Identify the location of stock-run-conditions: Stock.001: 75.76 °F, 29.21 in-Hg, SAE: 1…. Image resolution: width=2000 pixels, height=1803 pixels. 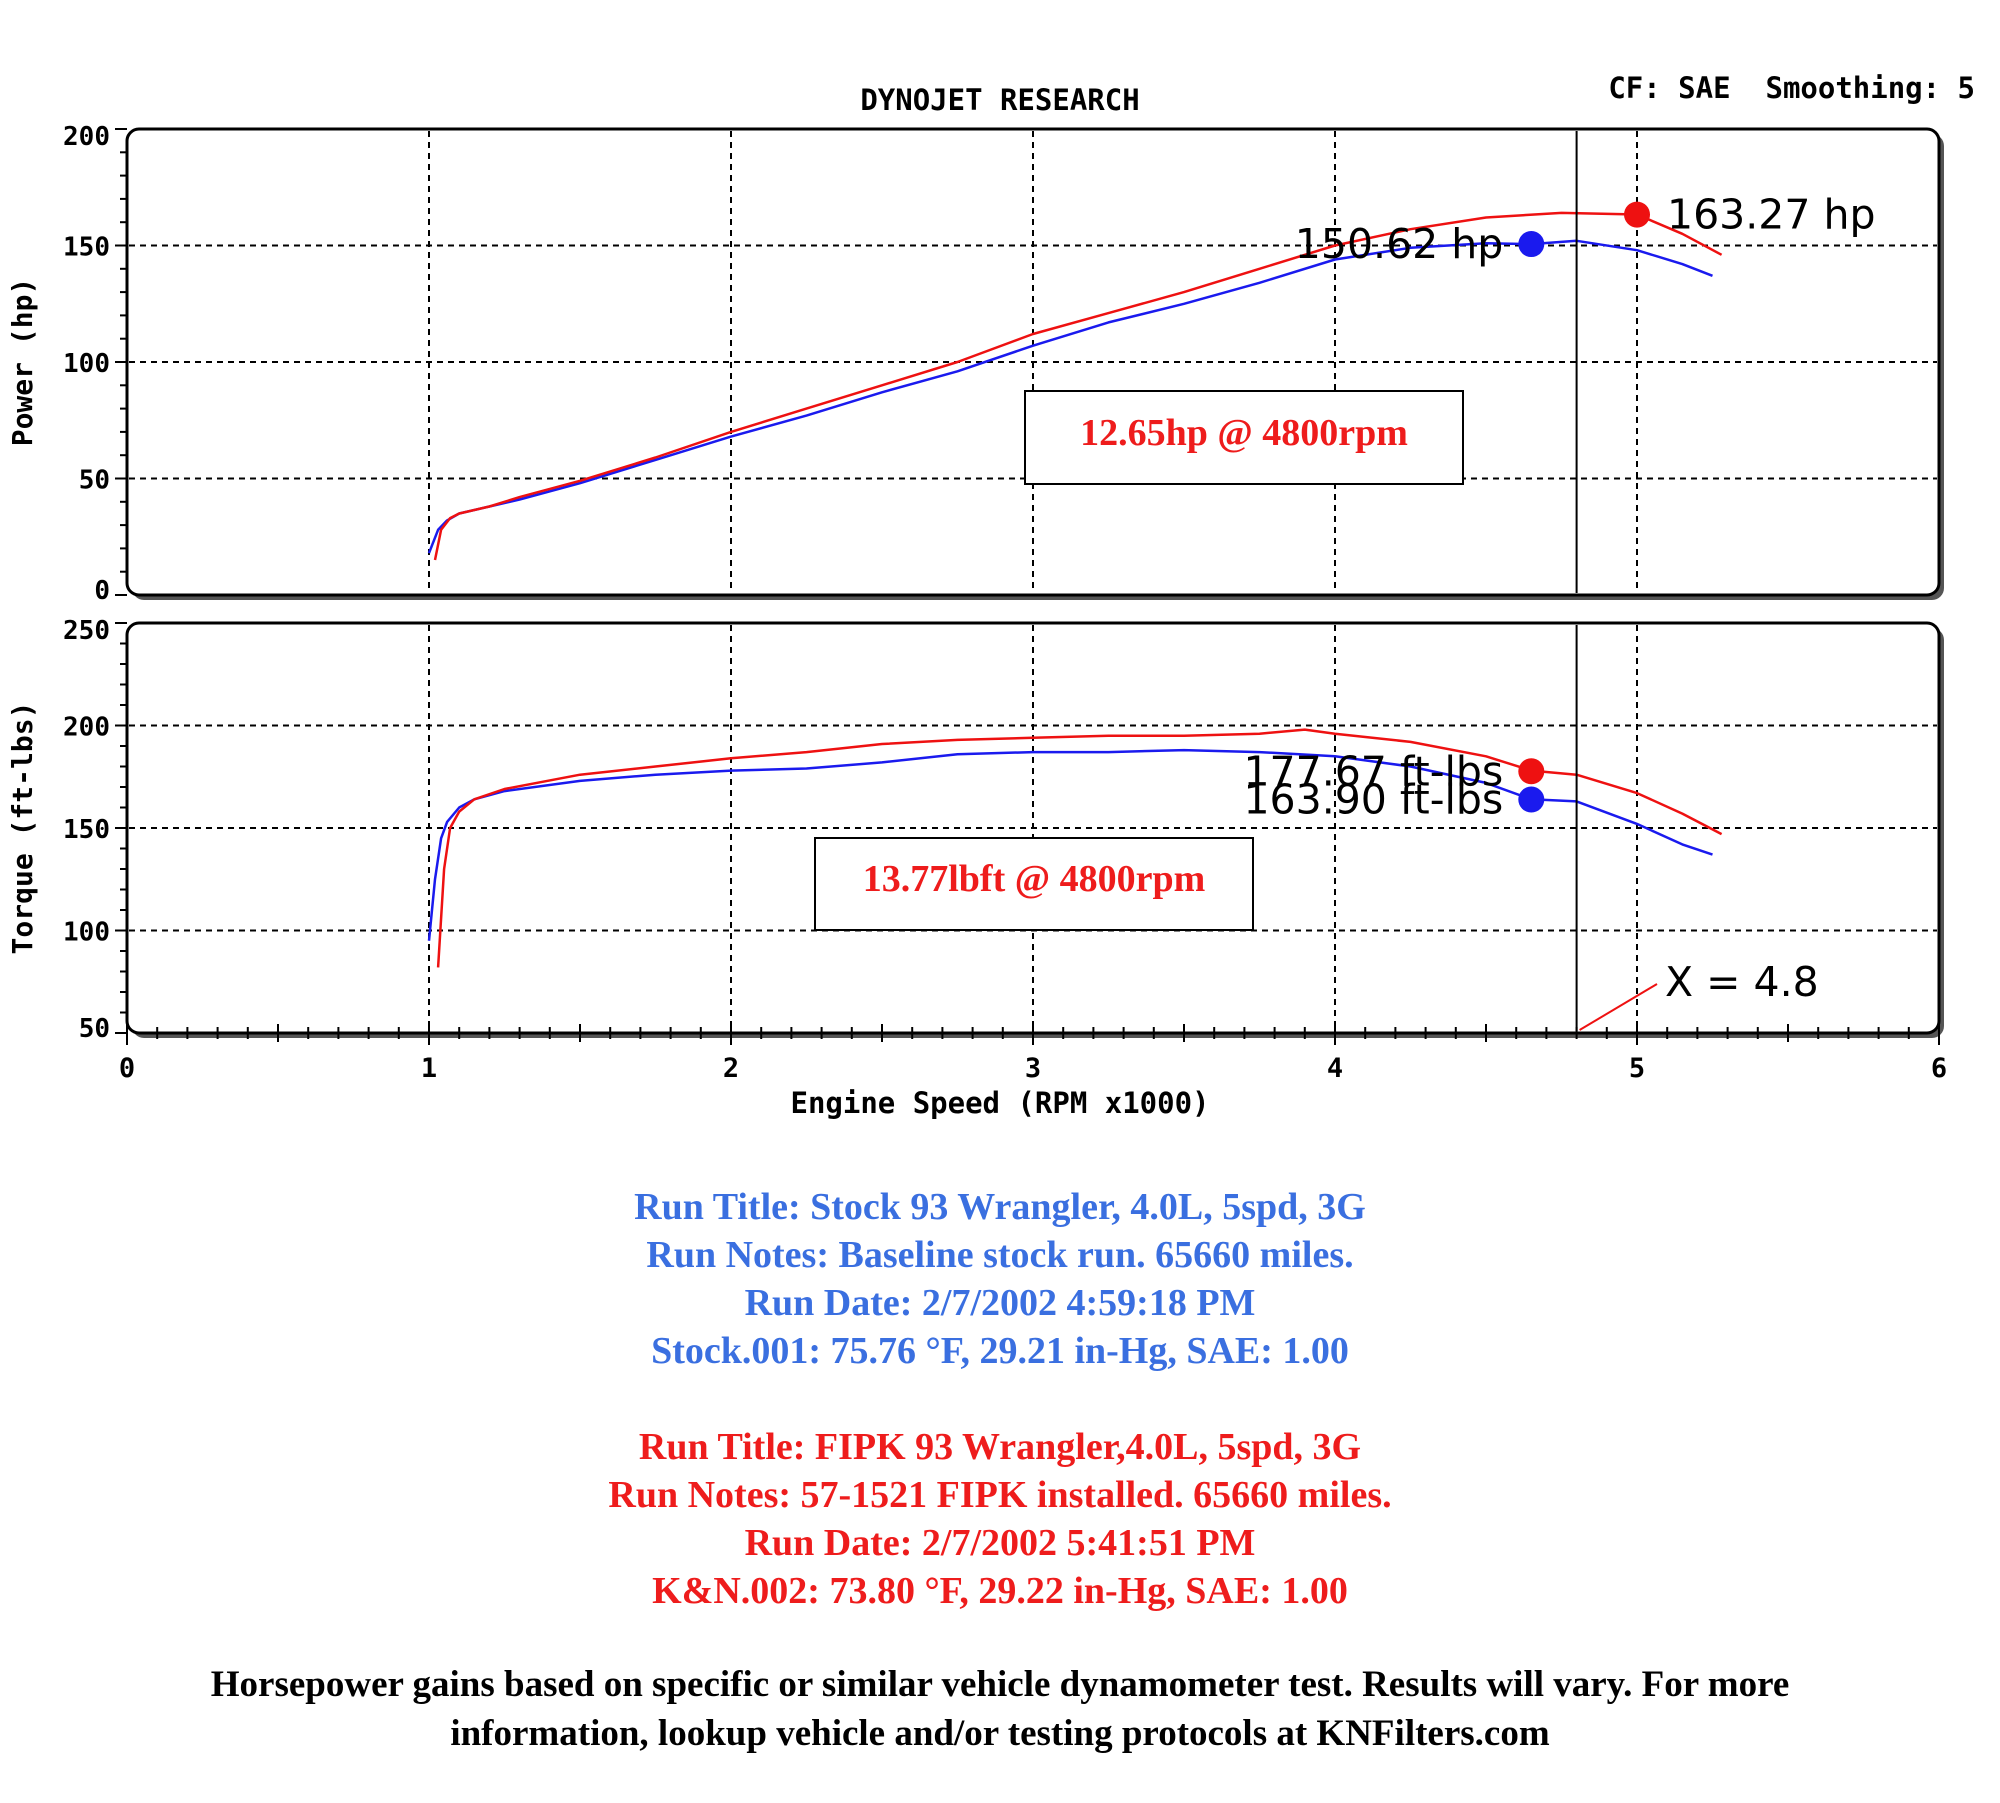
(1000, 1351).